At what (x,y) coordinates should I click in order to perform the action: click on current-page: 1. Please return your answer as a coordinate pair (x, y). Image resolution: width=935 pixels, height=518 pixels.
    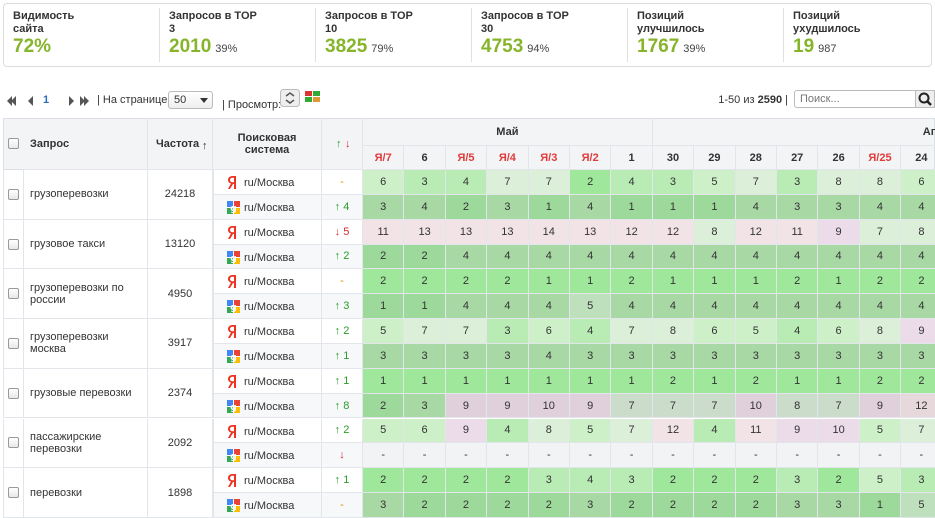
    Looking at the image, I should click on (46, 100).